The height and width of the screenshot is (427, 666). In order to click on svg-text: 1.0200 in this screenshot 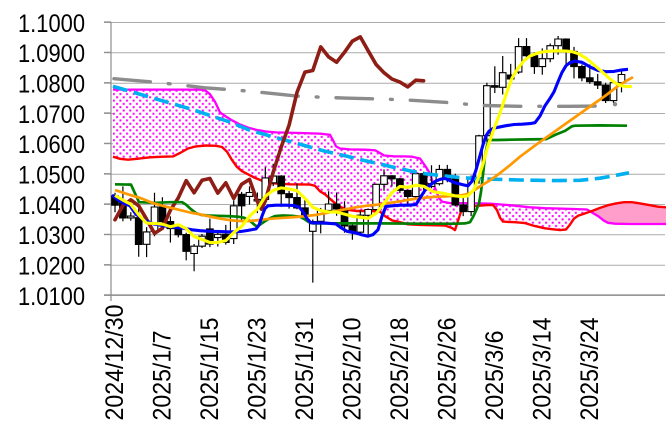, I will do `click(51, 267)`.